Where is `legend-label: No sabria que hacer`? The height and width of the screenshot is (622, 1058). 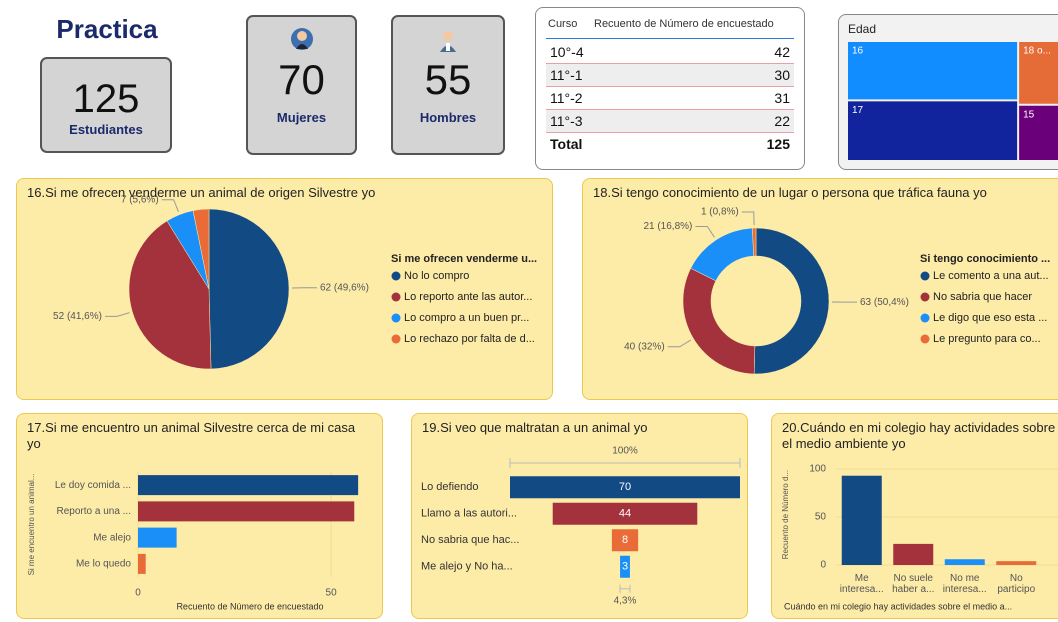
legend-label: No sabria que hacer is located at coordinates (982, 297).